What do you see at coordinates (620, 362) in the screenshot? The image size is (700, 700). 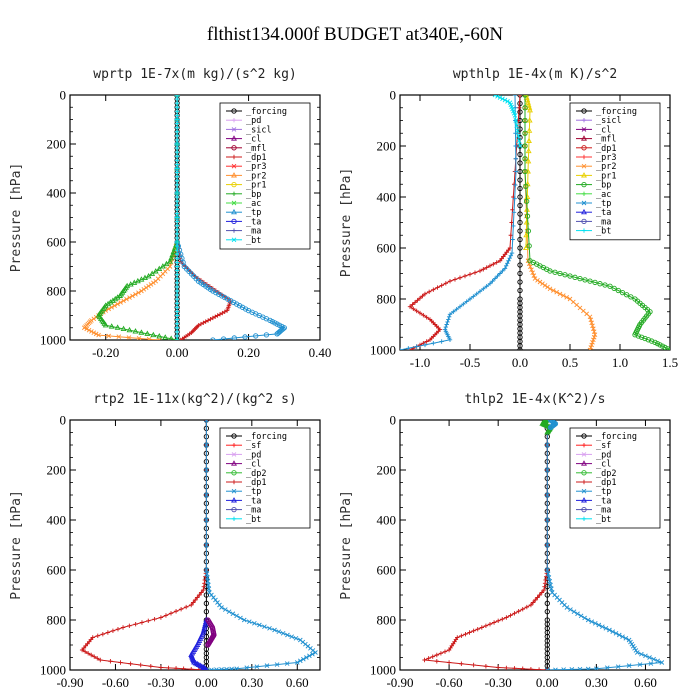 I see `x-tick-label: 1.0` at bounding box center [620, 362].